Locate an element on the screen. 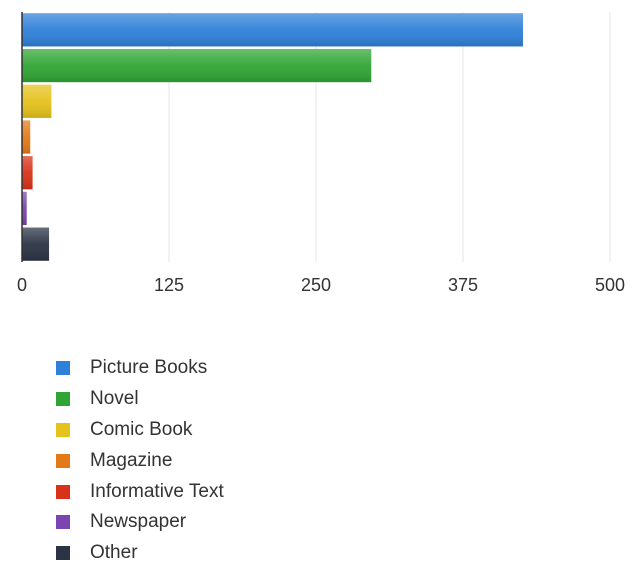 This screenshot has height=569, width=639. x-tick-label: 250 is located at coordinates (316, 285).